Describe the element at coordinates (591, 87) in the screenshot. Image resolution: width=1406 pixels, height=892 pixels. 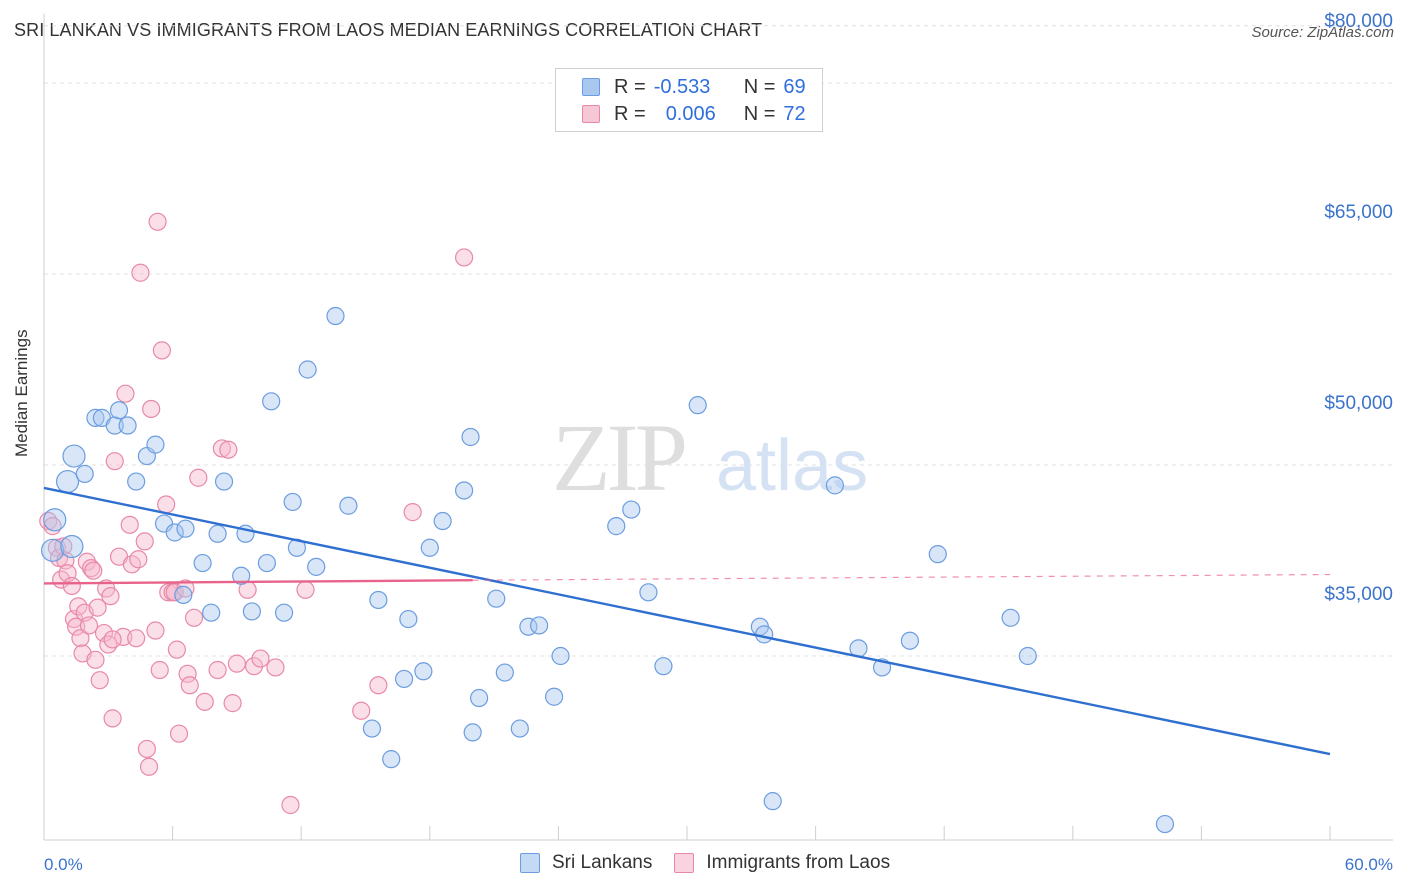
I see `legend-swatch-blue` at that location.